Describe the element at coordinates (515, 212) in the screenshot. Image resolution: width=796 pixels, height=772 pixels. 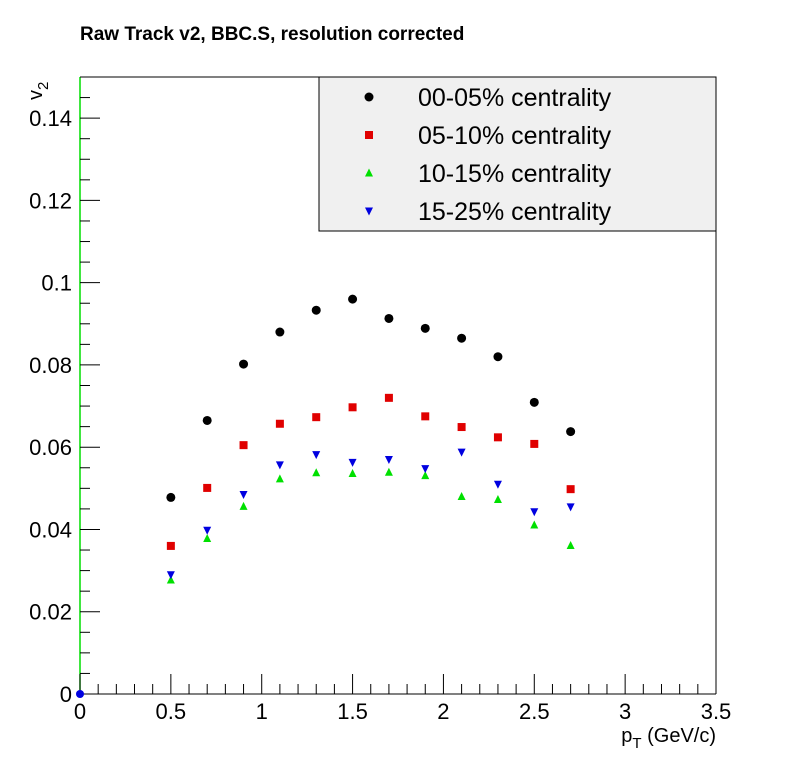
I see `legend-label: 15-25% centrality` at that location.